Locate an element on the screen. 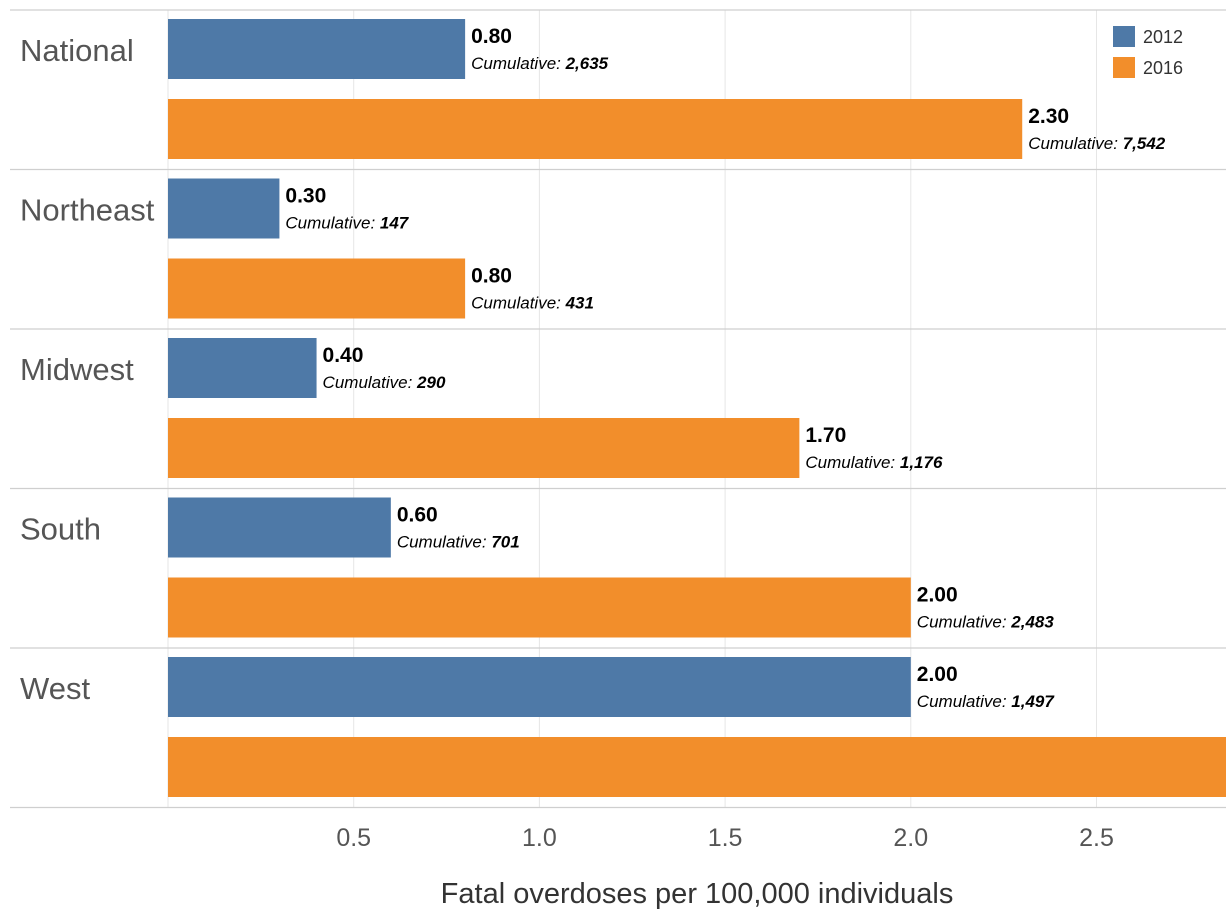  bar-2016-northeast is located at coordinates (317, 288).